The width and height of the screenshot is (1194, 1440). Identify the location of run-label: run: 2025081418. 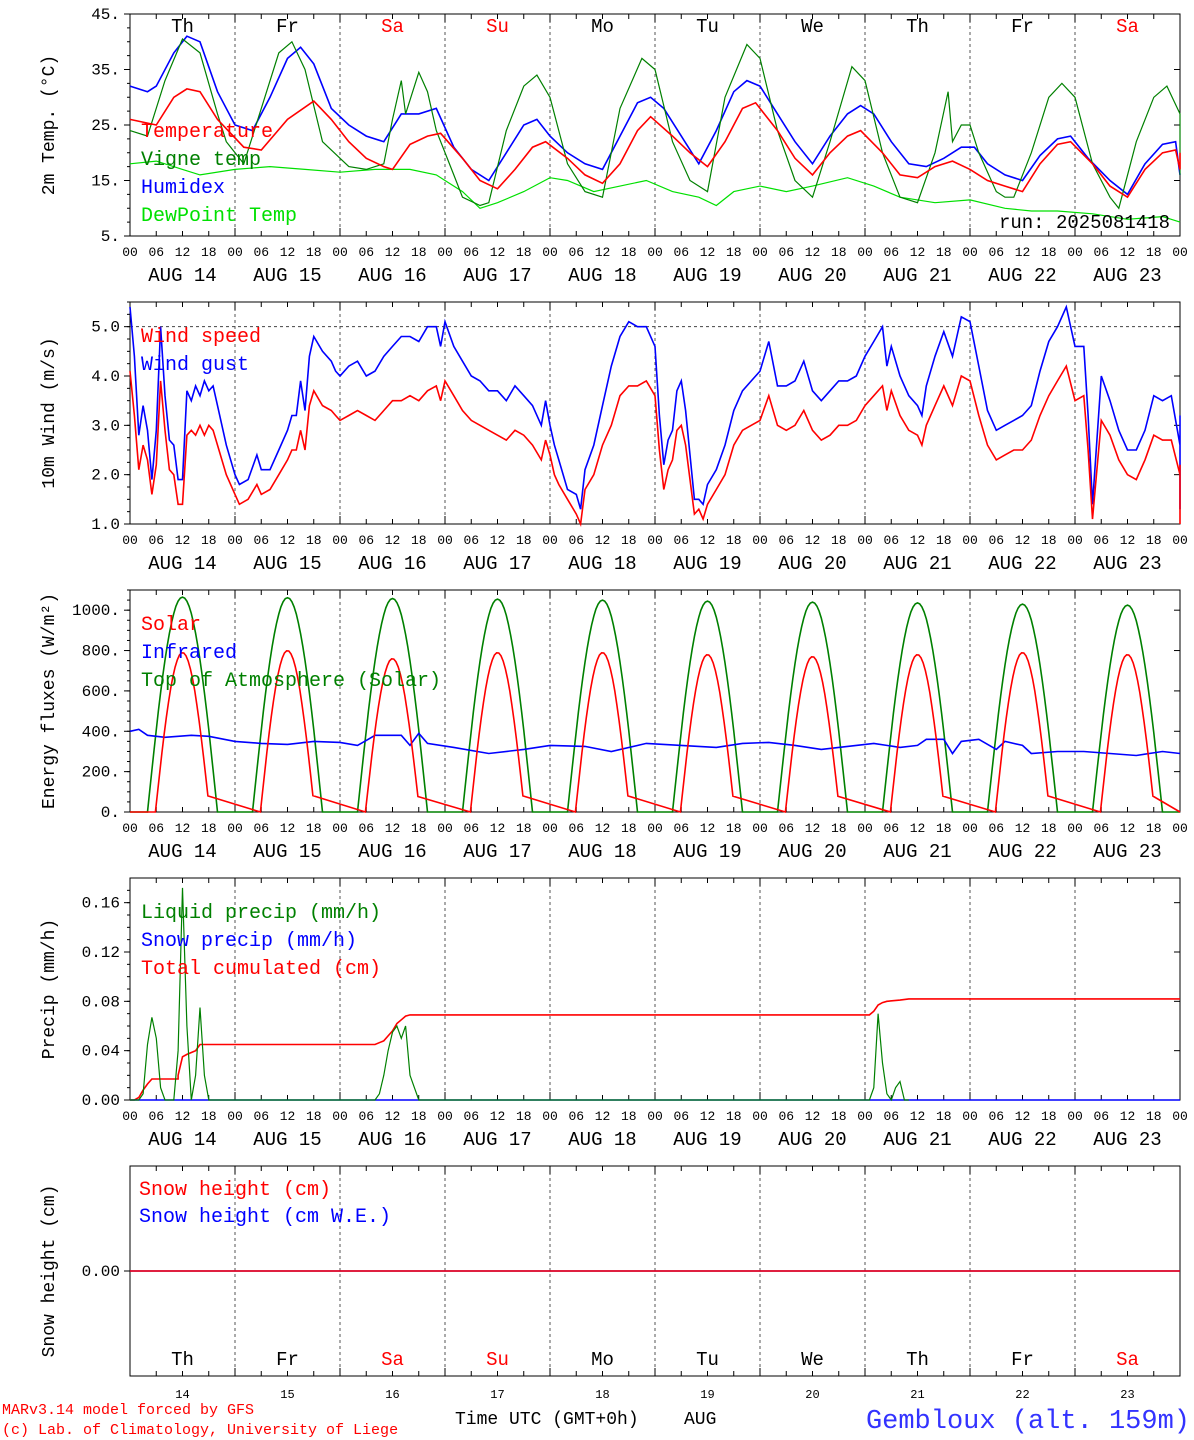
(1084, 223).